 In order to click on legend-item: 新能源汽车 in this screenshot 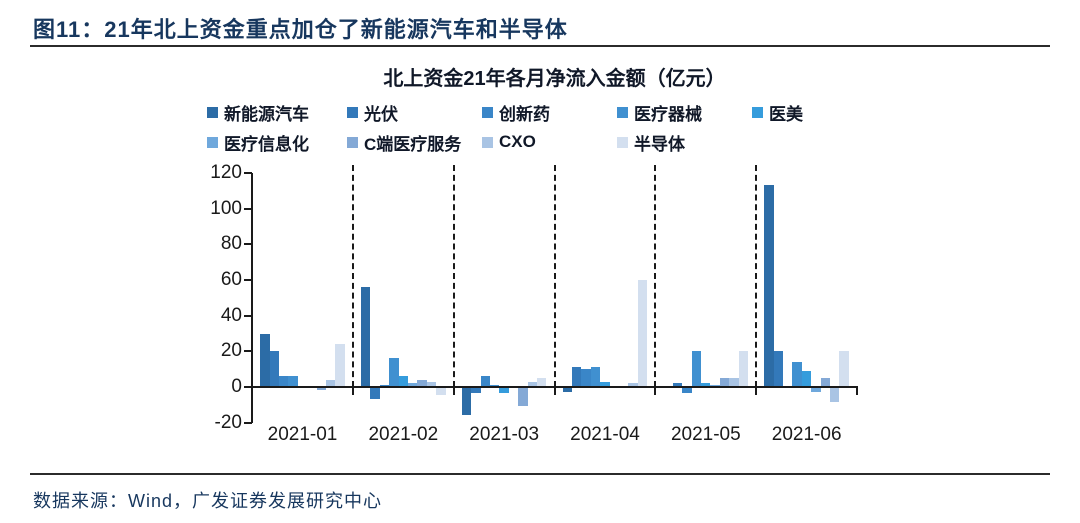, I will do `click(258, 112)`.